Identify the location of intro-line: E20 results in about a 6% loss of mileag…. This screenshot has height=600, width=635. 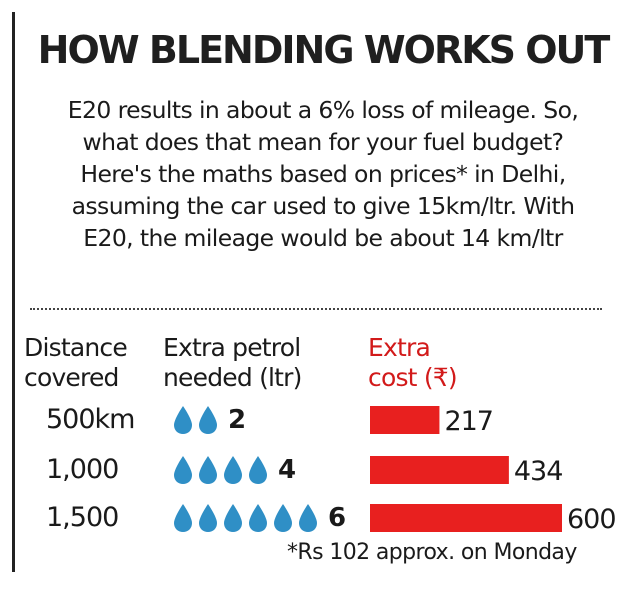
(323, 110).